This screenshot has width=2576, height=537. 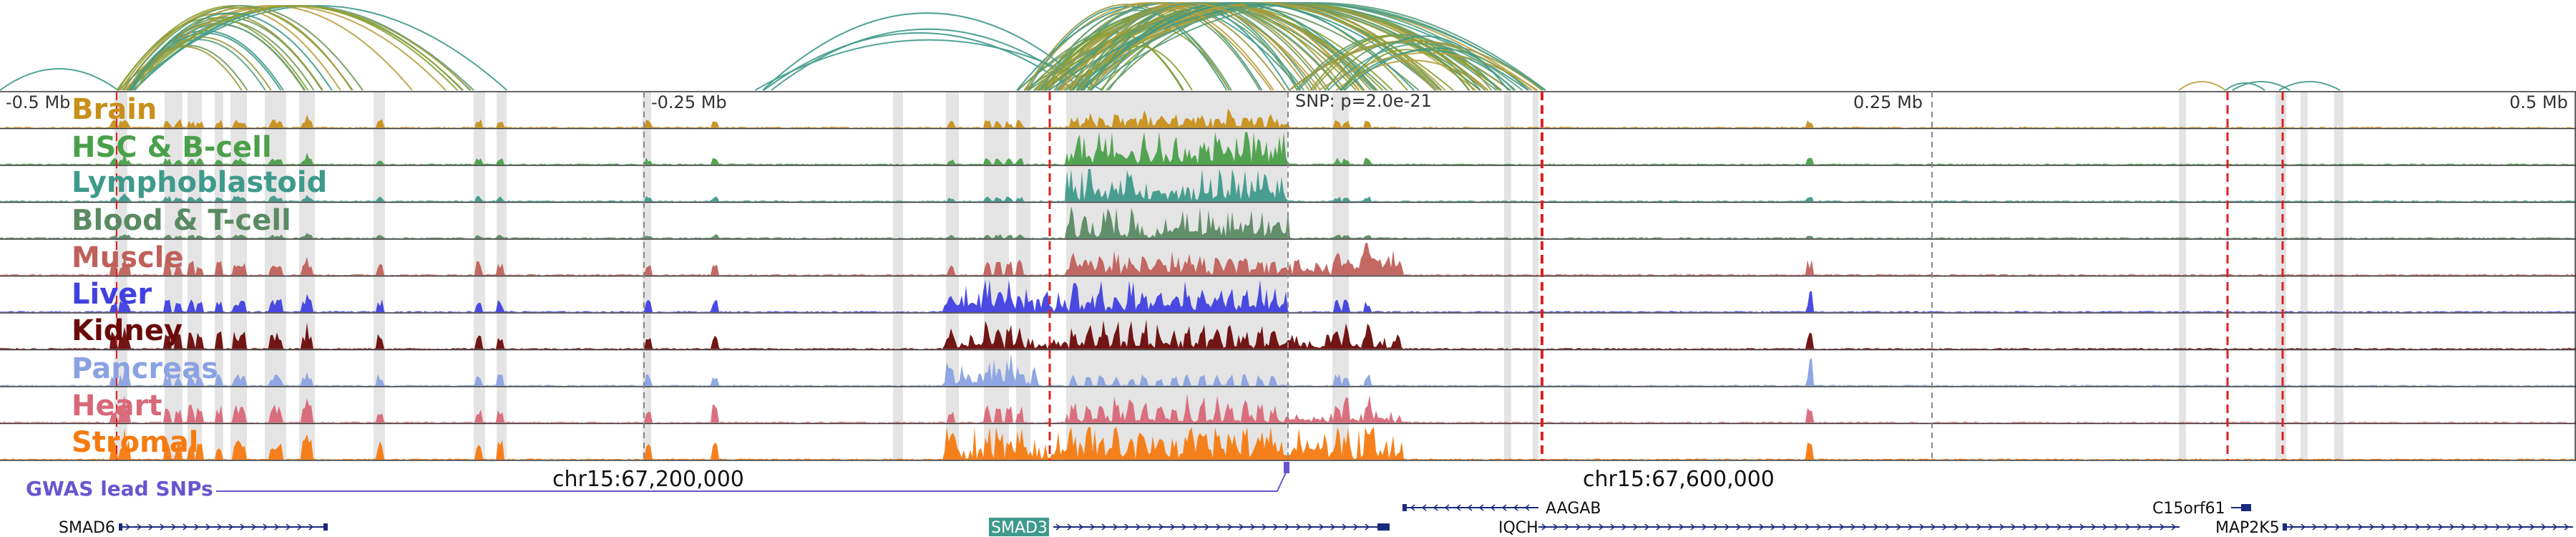 I want to click on gwas-label: GWAS lead SNPs, so click(x=119, y=488).